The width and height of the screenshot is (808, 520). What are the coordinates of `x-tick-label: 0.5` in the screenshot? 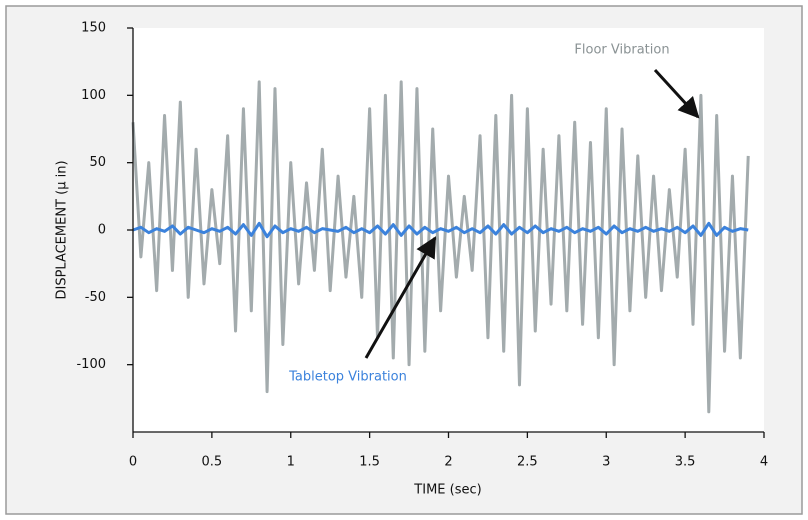 It's located at (212, 462).